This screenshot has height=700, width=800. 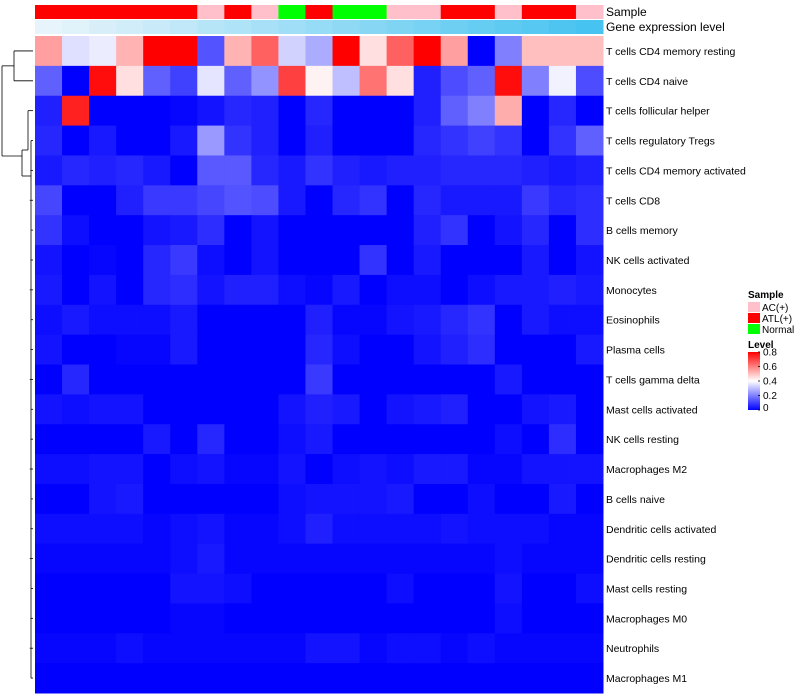 I want to click on heatmap-cell-r19-c8, so click(x=265, y=618).